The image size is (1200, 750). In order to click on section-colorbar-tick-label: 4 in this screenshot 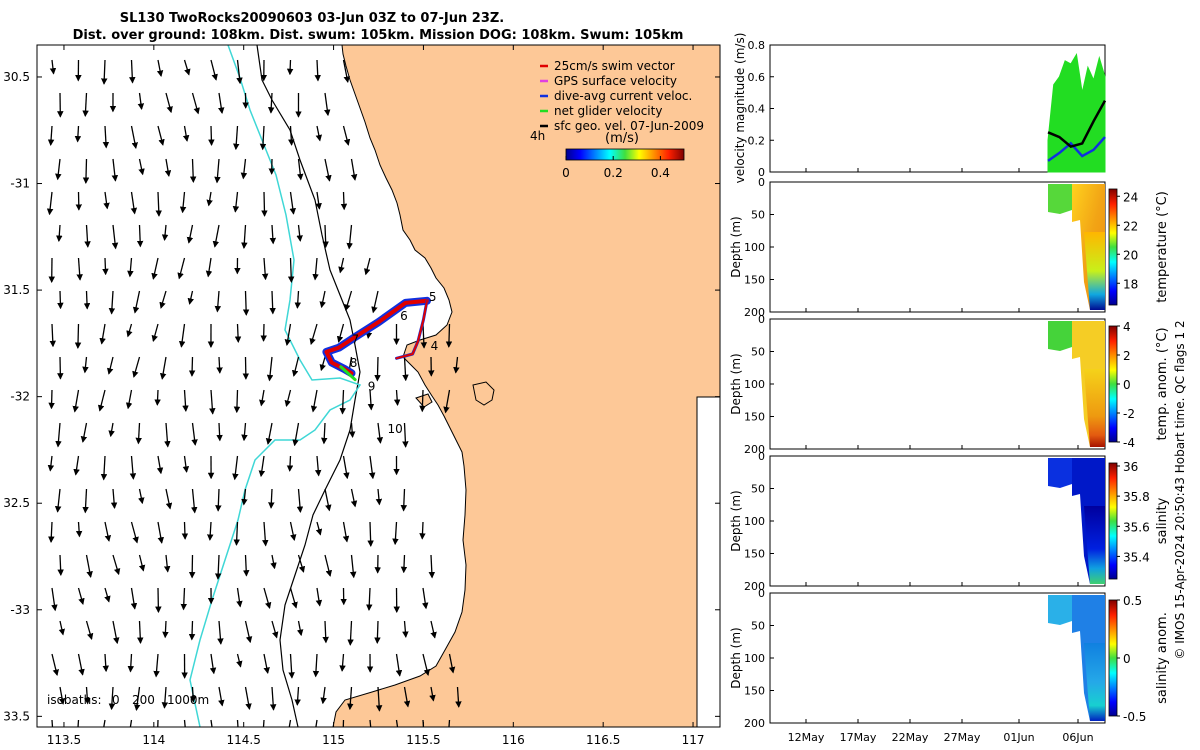, I will do `click(1127, 327)`.